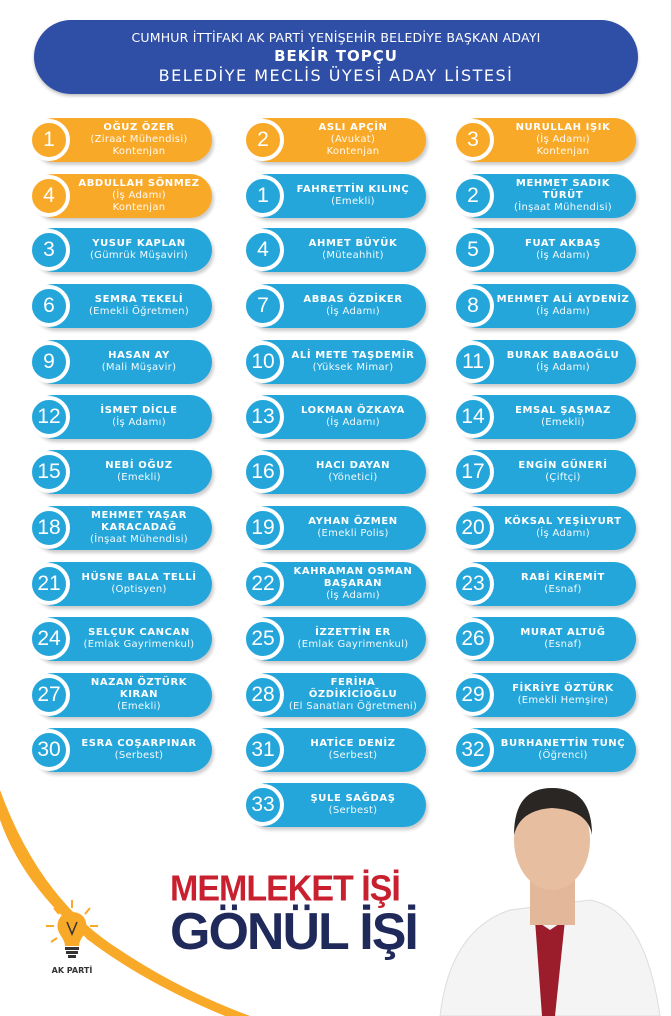 The height and width of the screenshot is (1016, 671). What do you see at coordinates (49, 472) in the screenshot?
I see `candidate-number: 15` at bounding box center [49, 472].